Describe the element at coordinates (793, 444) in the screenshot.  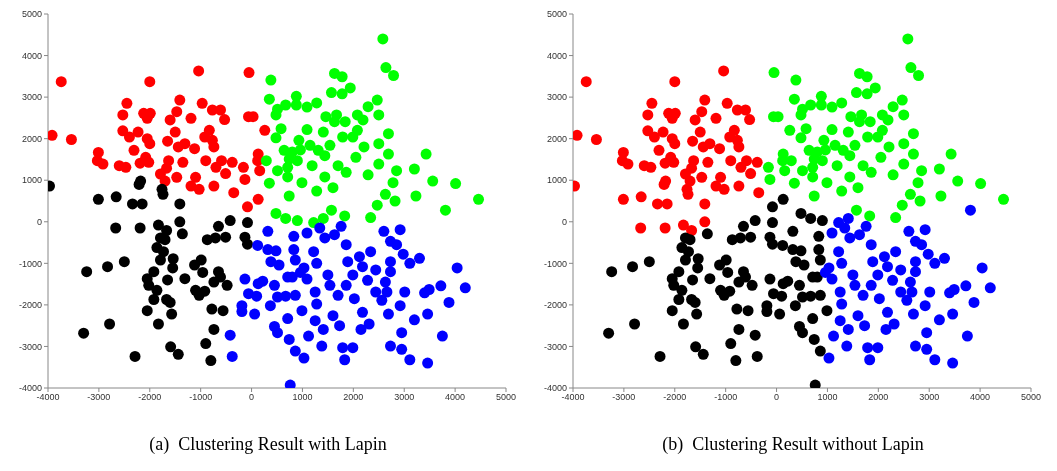
I see `text: (b) Clustering Result without Lapin` at that location.